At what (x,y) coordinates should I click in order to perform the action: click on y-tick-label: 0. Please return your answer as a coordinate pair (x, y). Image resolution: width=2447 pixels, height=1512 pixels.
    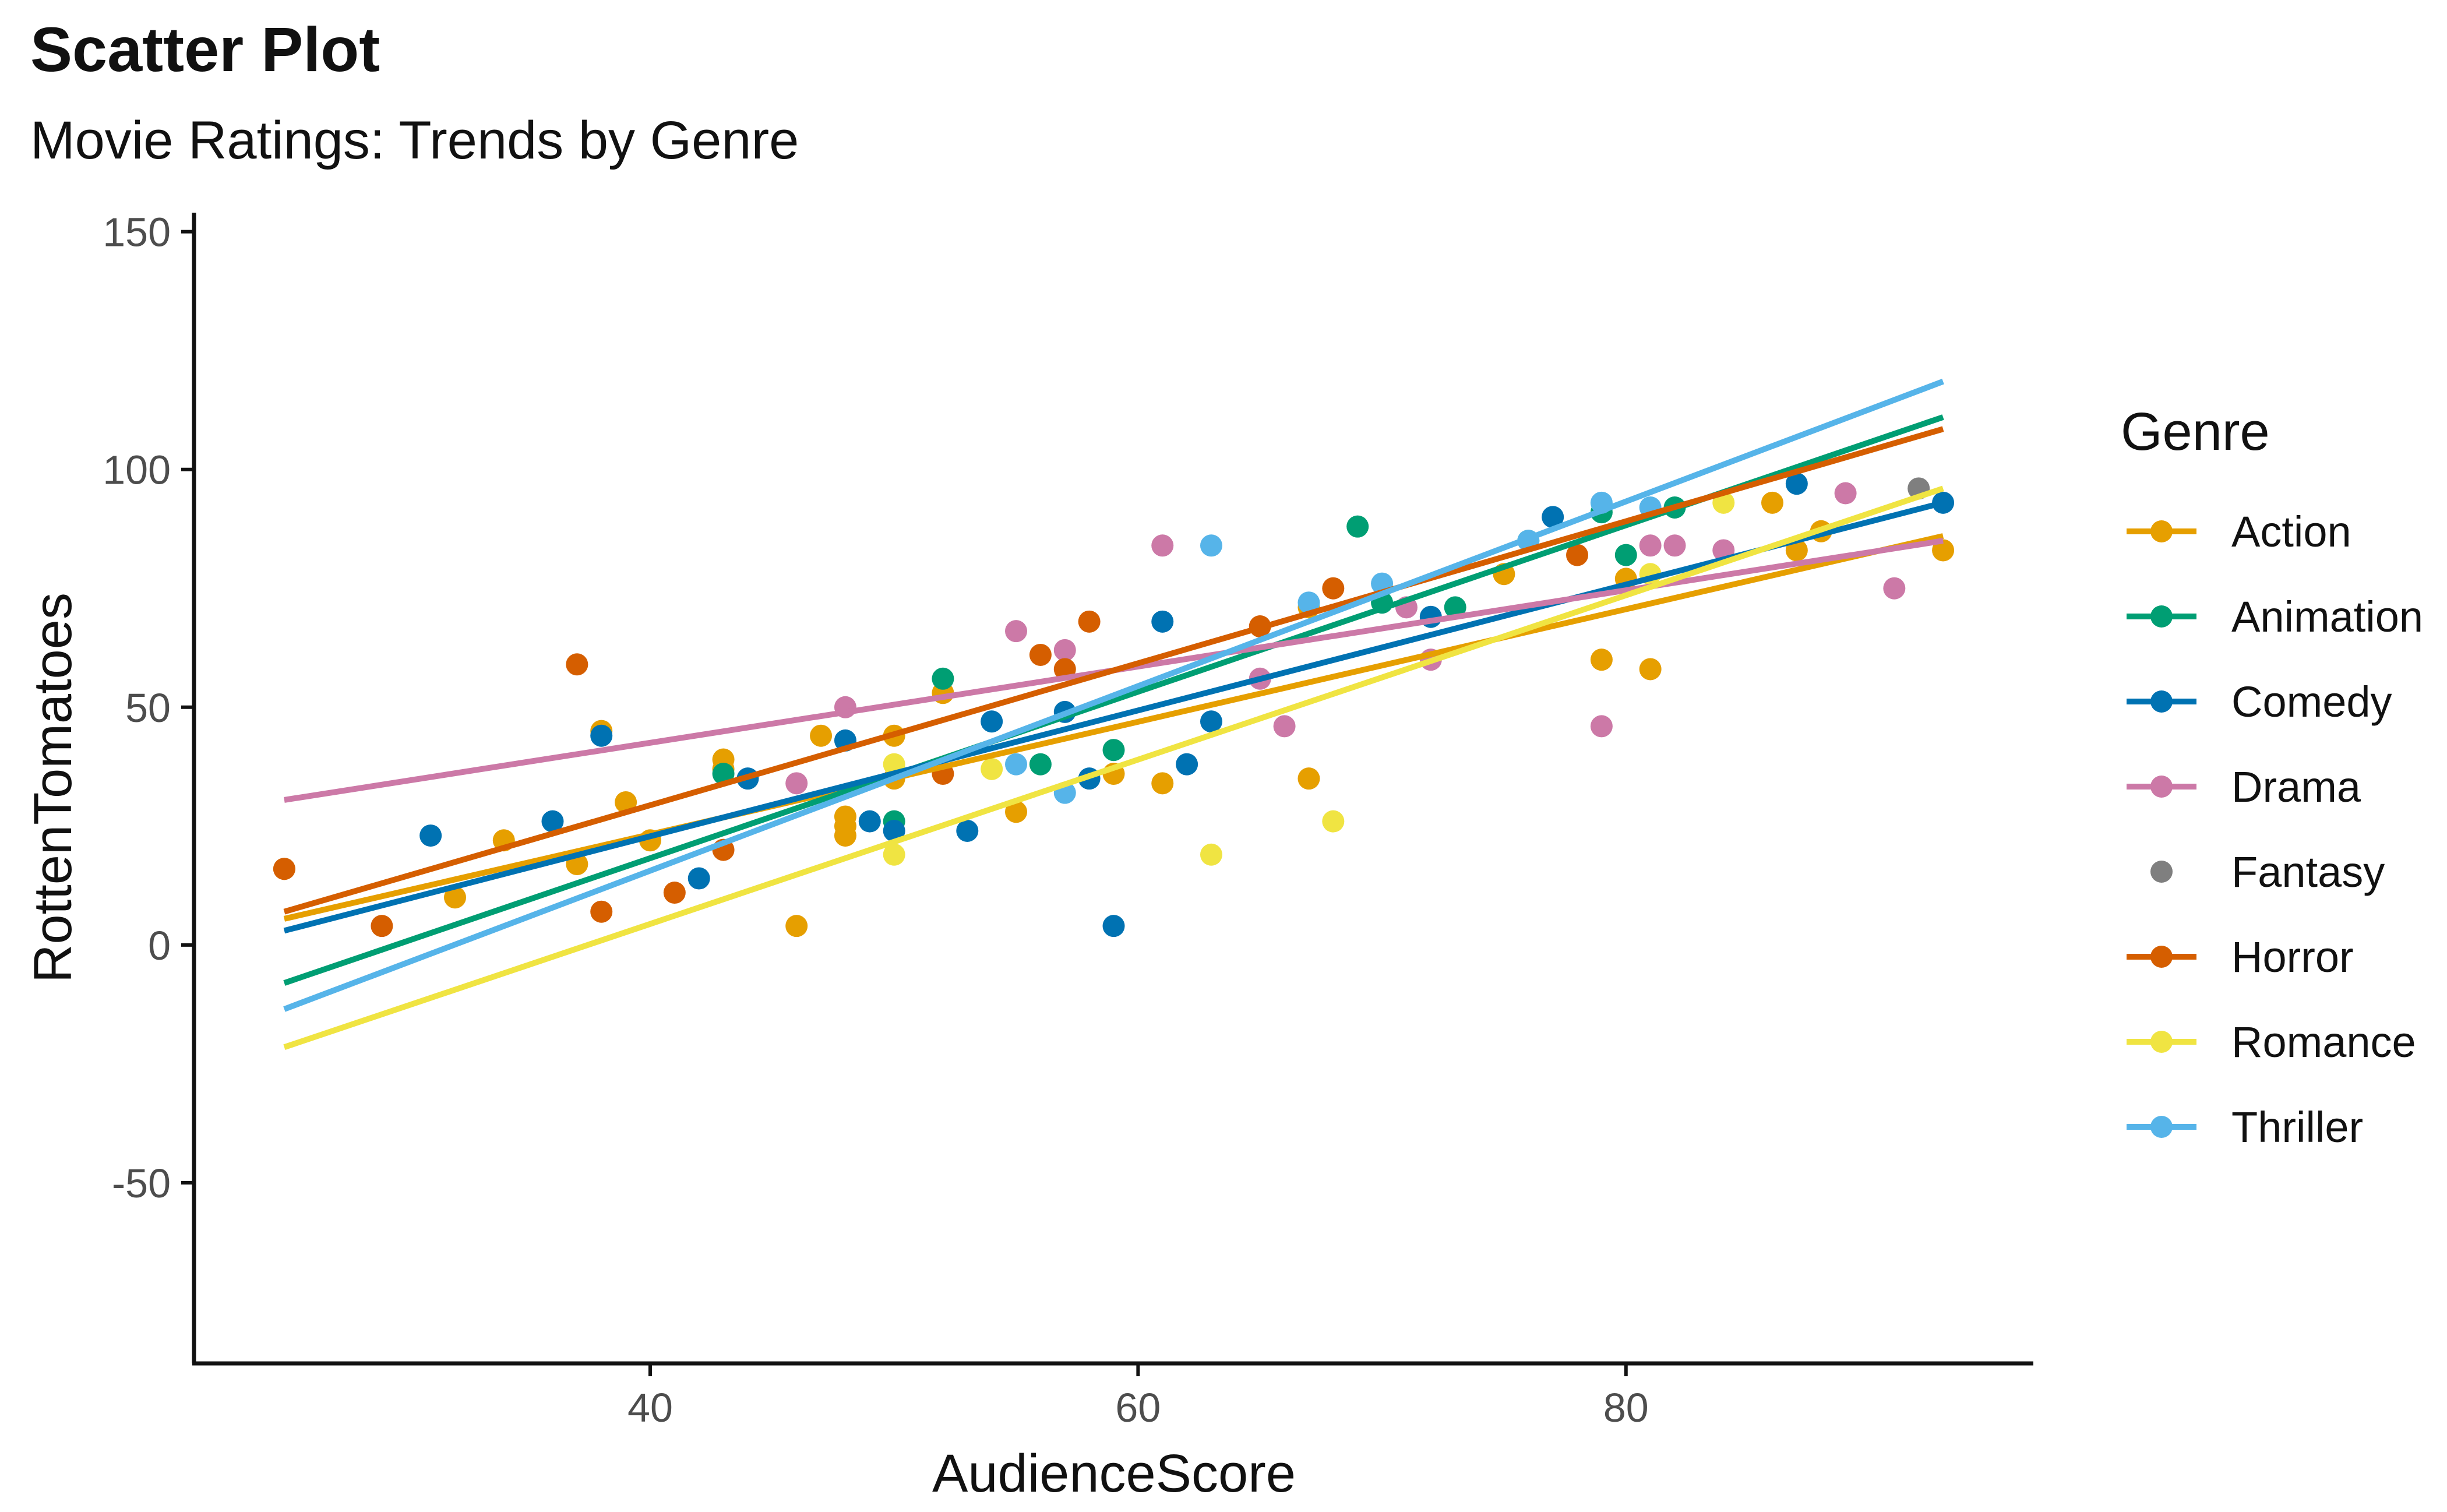
    Looking at the image, I should click on (159, 945).